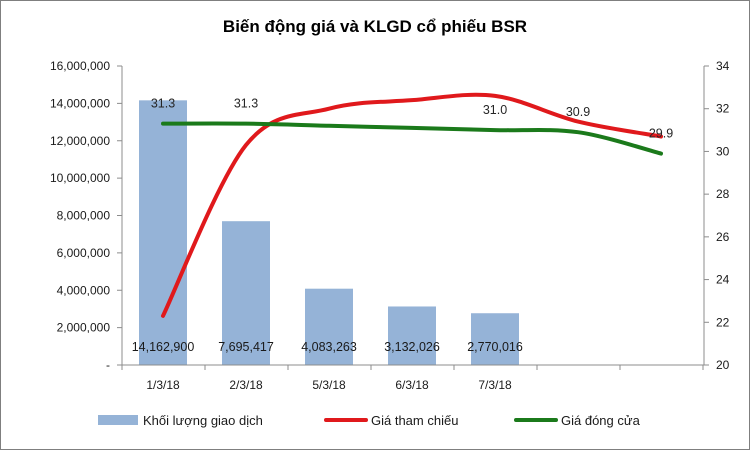 Image resolution: width=750 pixels, height=450 pixels. What do you see at coordinates (118, 420) in the screenshot?
I see `legend-bar-swatch` at bounding box center [118, 420].